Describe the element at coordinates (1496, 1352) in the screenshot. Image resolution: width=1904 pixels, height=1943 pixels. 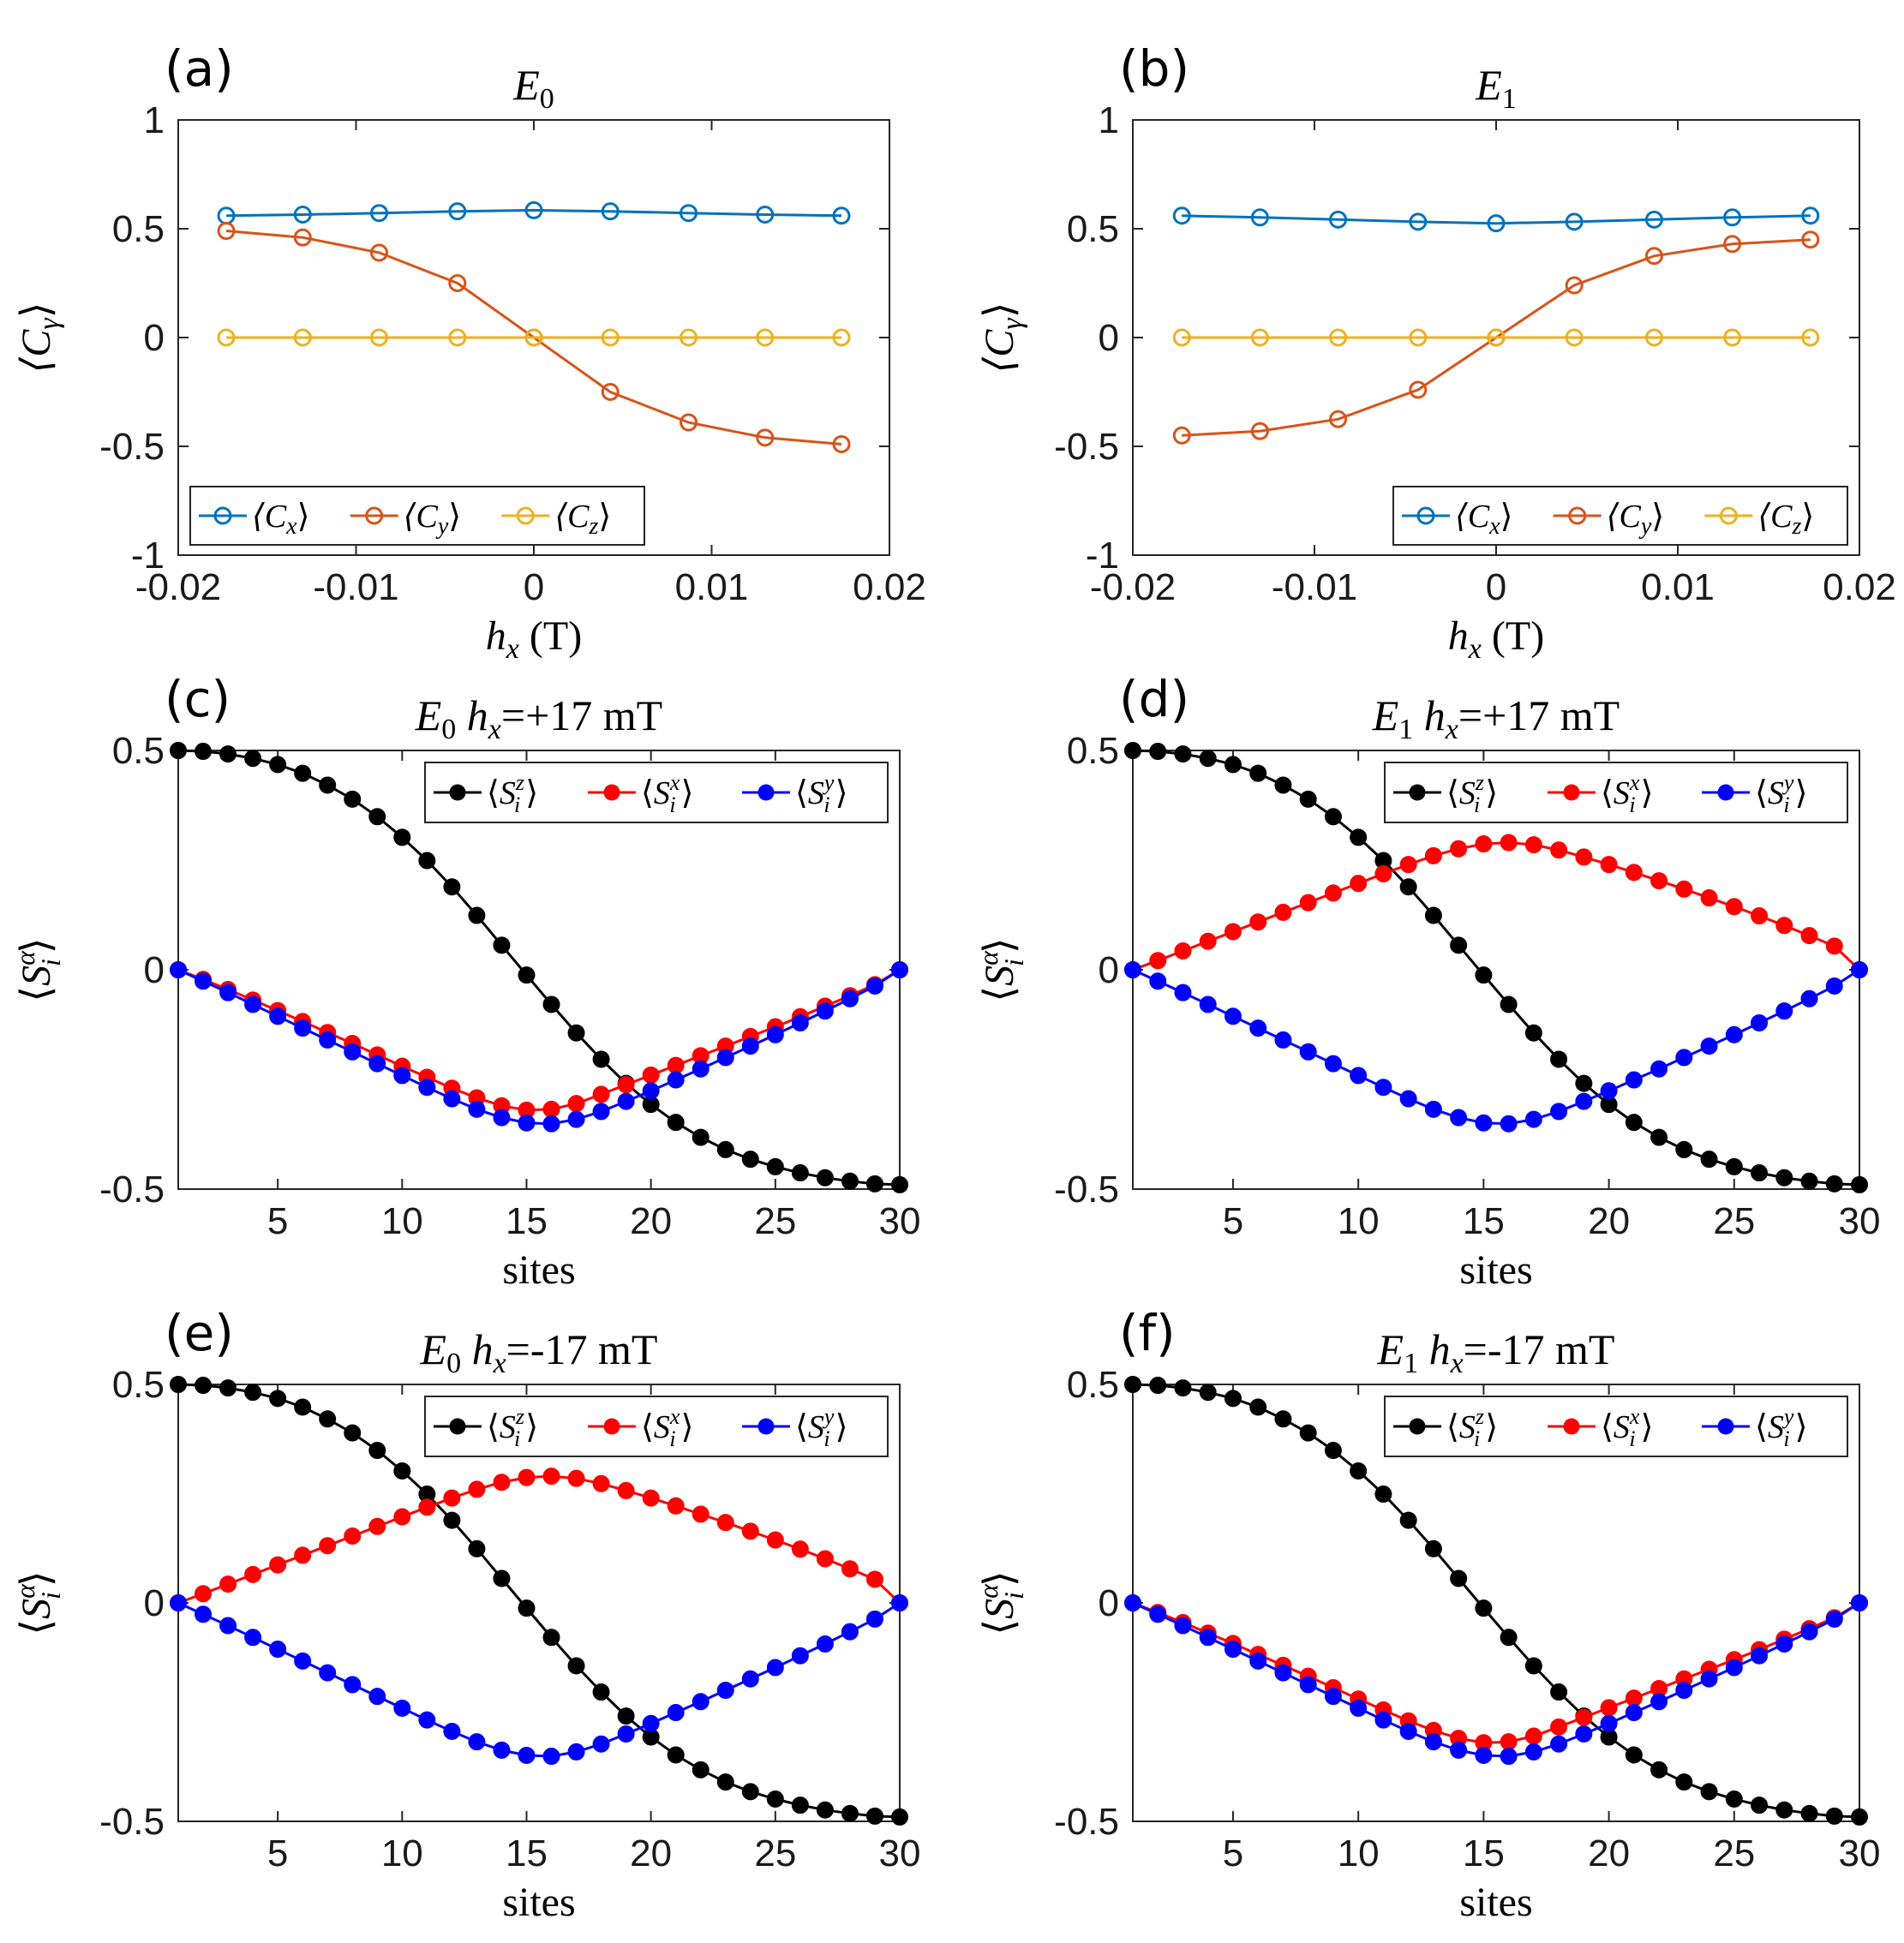
I see `panel-title: E1 hx=-17 mT` at that location.